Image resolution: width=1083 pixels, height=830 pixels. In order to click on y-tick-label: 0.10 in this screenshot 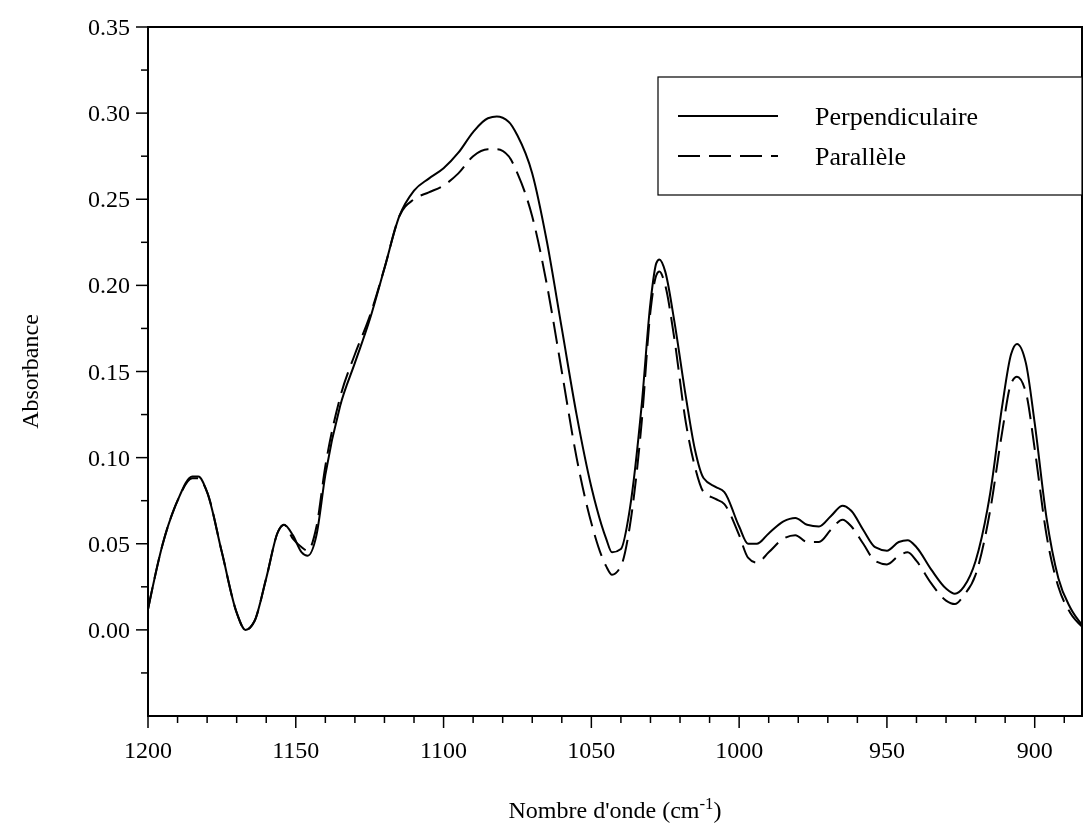, I will do `click(109, 457)`.